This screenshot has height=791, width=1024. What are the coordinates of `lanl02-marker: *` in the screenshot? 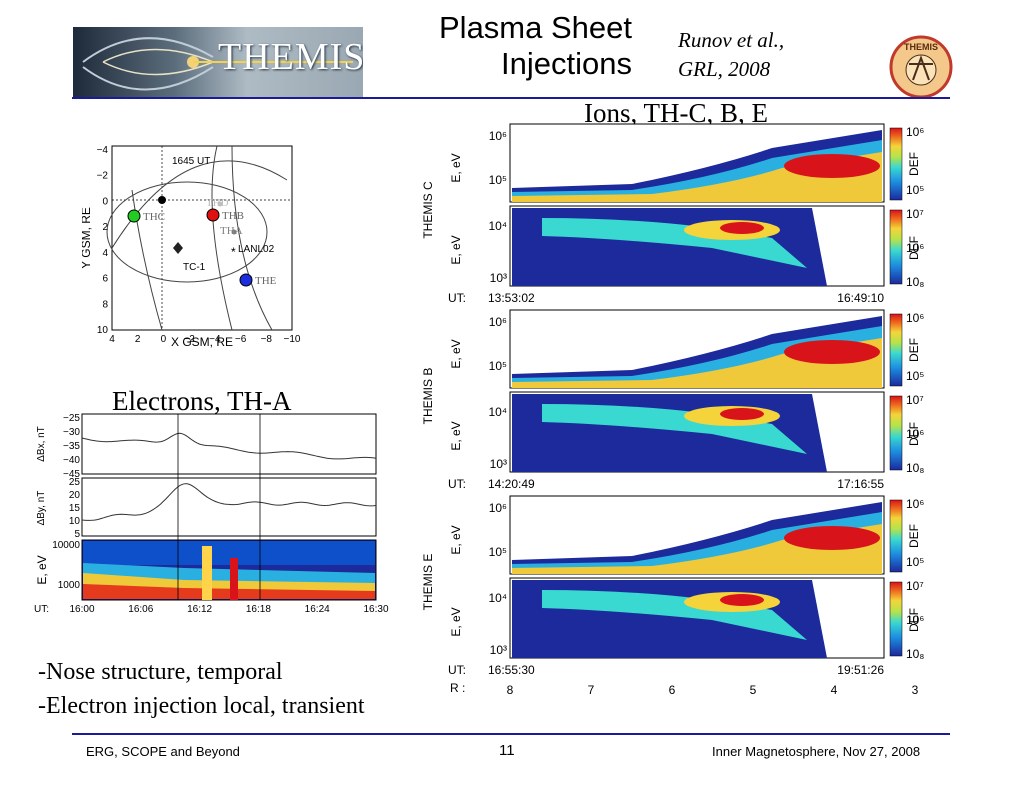 It's located at (233, 252).